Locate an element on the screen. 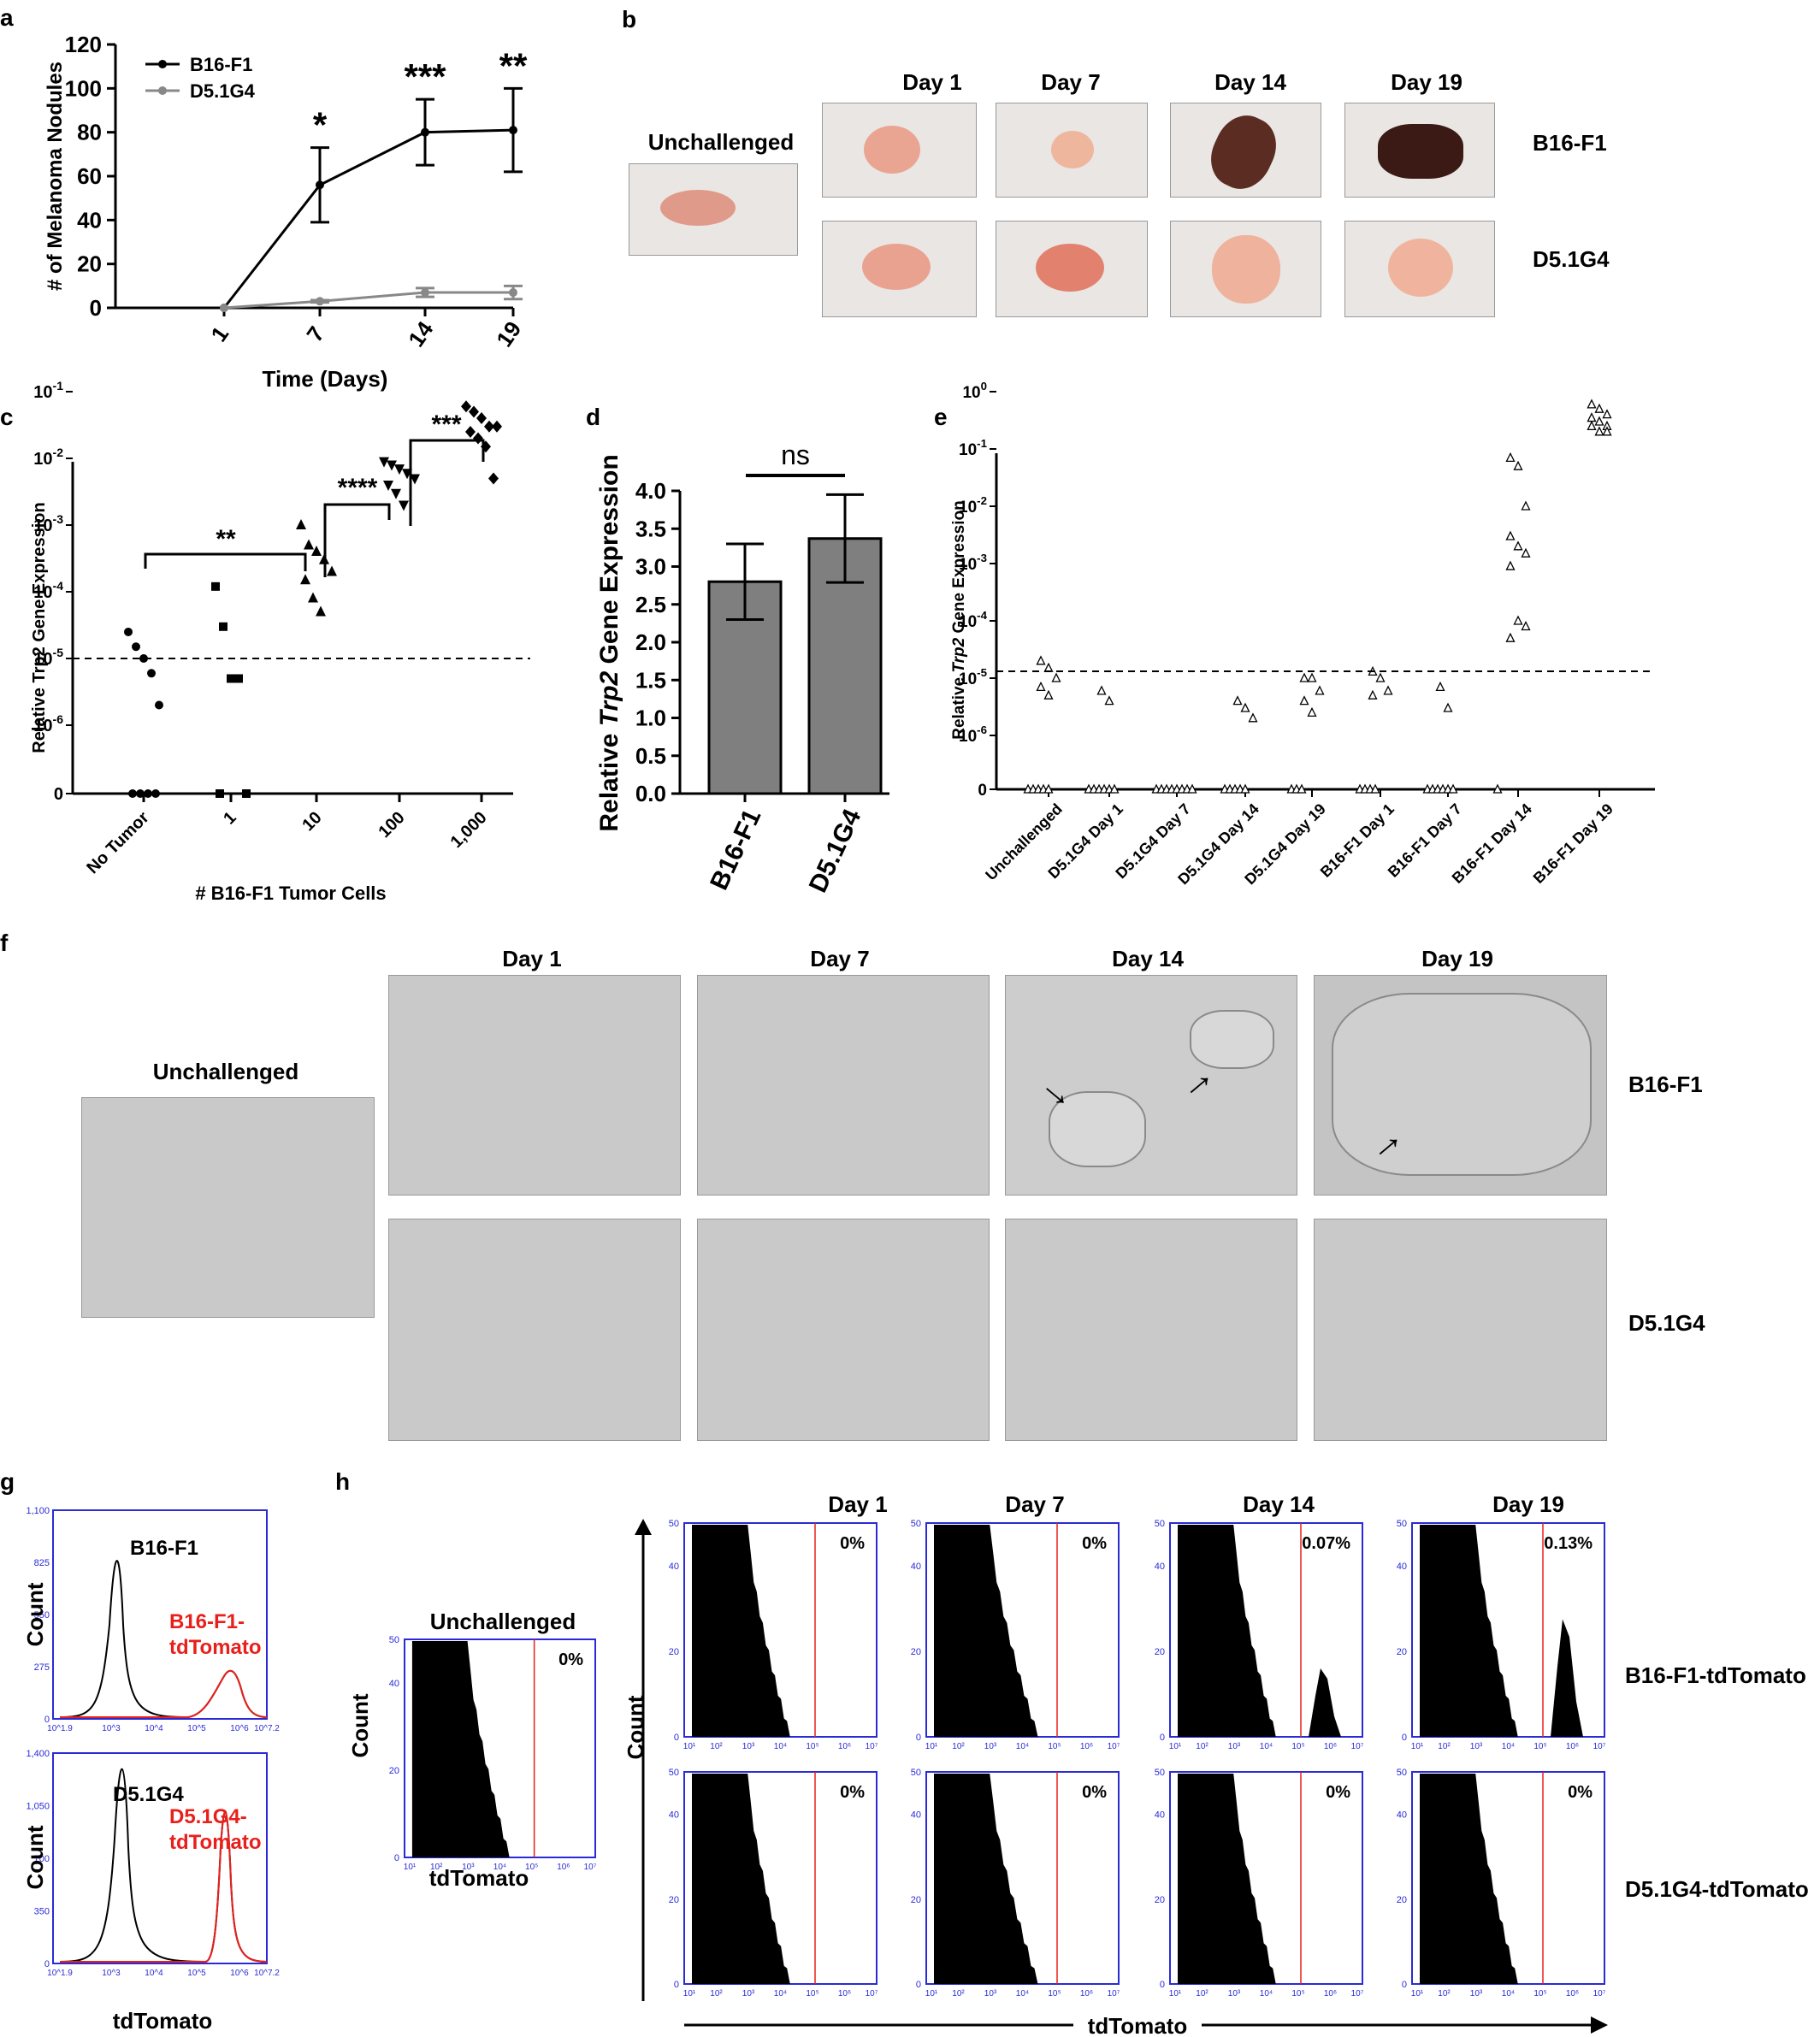 Image resolution: width=1820 pixels, height=2037 pixels. b-photo-d51-day1 is located at coordinates (900, 269).